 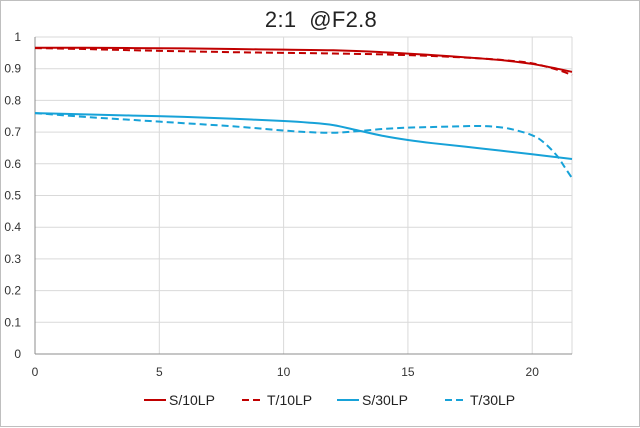 What do you see at coordinates (385, 400) in the screenshot?
I see `legend-label: S/30LP` at bounding box center [385, 400].